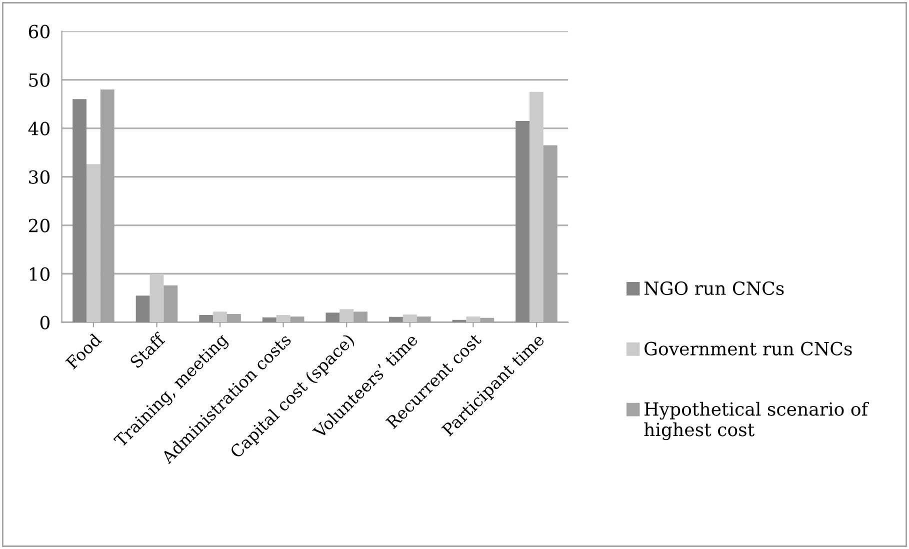 This screenshot has height=549, width=909. Describe the element at coordinates (45, 323) in the screenshot. I see `y-tick-label: 0` at that location.